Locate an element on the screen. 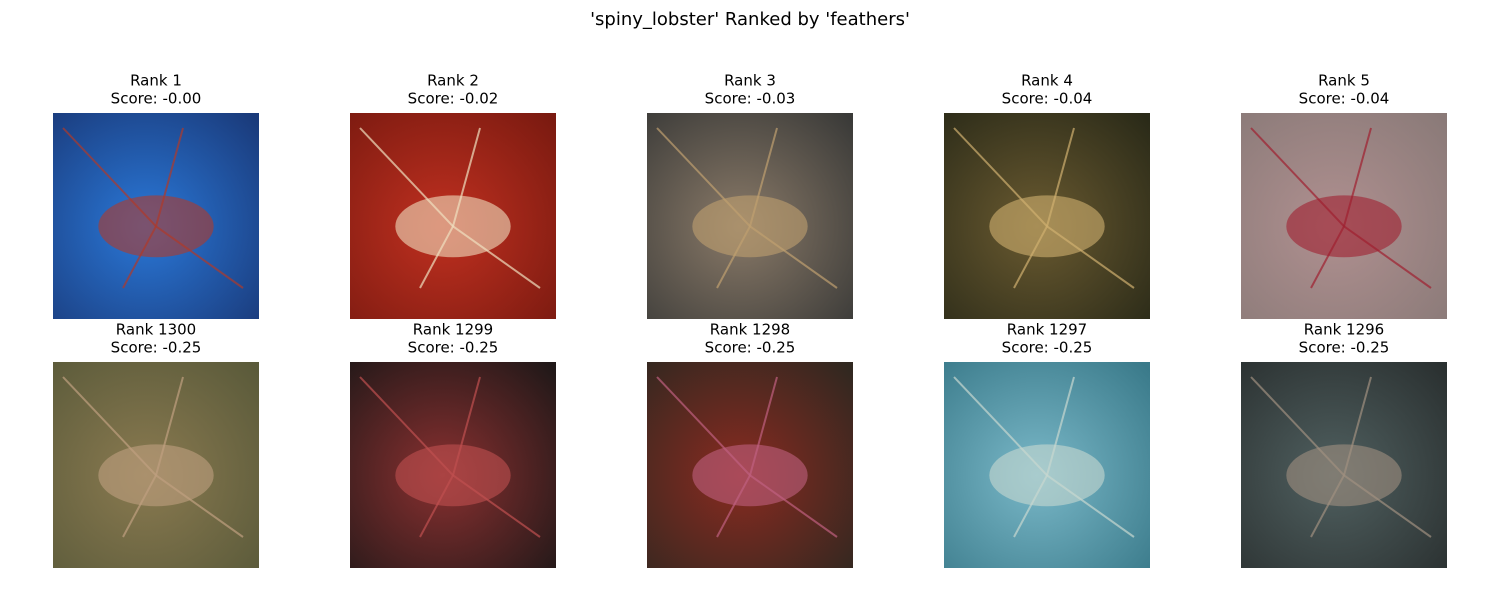 Image resolution: width=1500 pixels, height=600 pixels. panel-rank: Rank 1 is located at coordinates (156, 81).